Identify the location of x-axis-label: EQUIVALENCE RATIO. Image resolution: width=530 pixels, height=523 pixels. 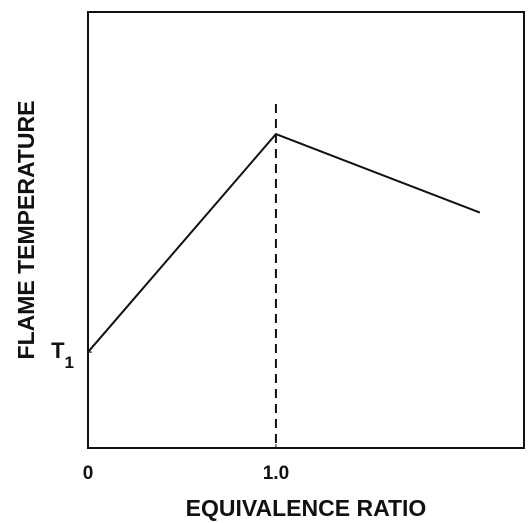
(306, 508).